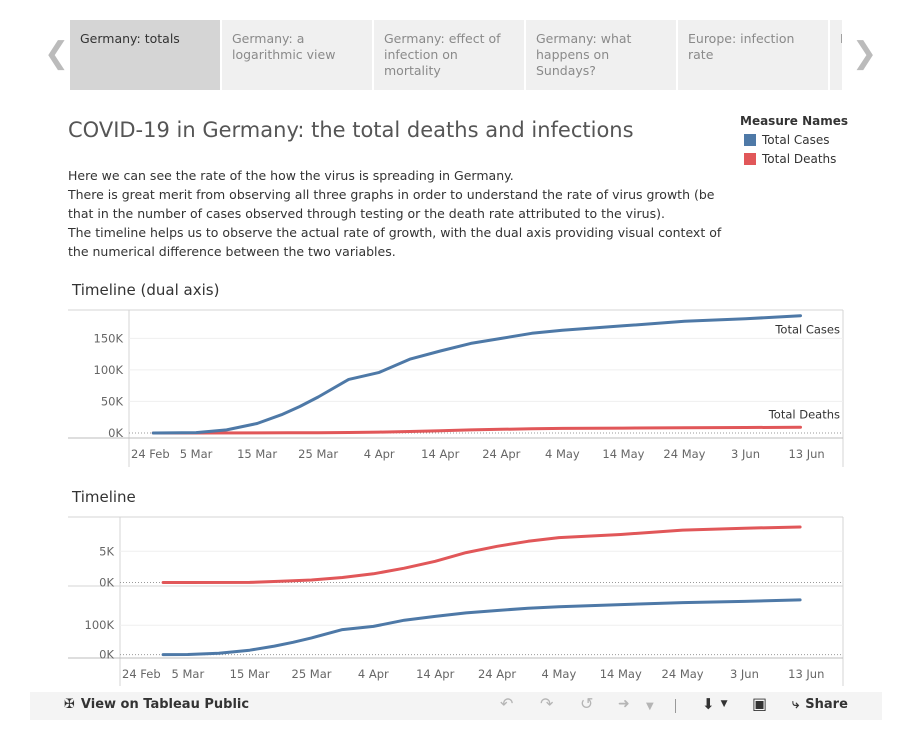  I want to click on series-label-total-deaths: Total Deaths, so click(804, 414).